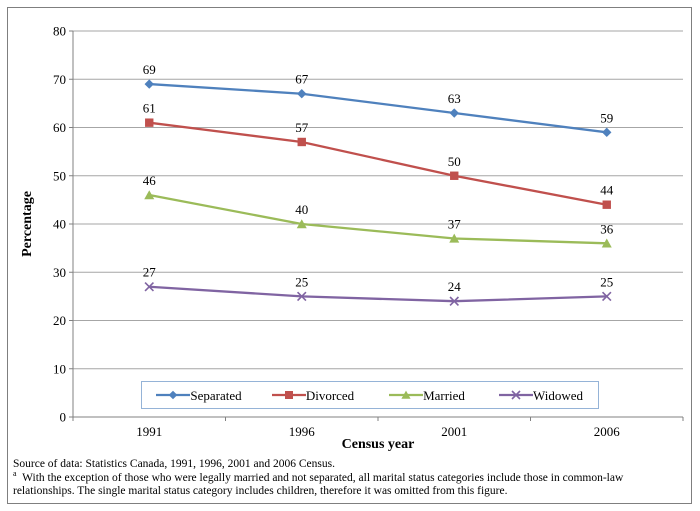  What do you see at coordinates (454, 98) in the screenshot?
I see `data-label: 63` at bounding box center [454, 98].